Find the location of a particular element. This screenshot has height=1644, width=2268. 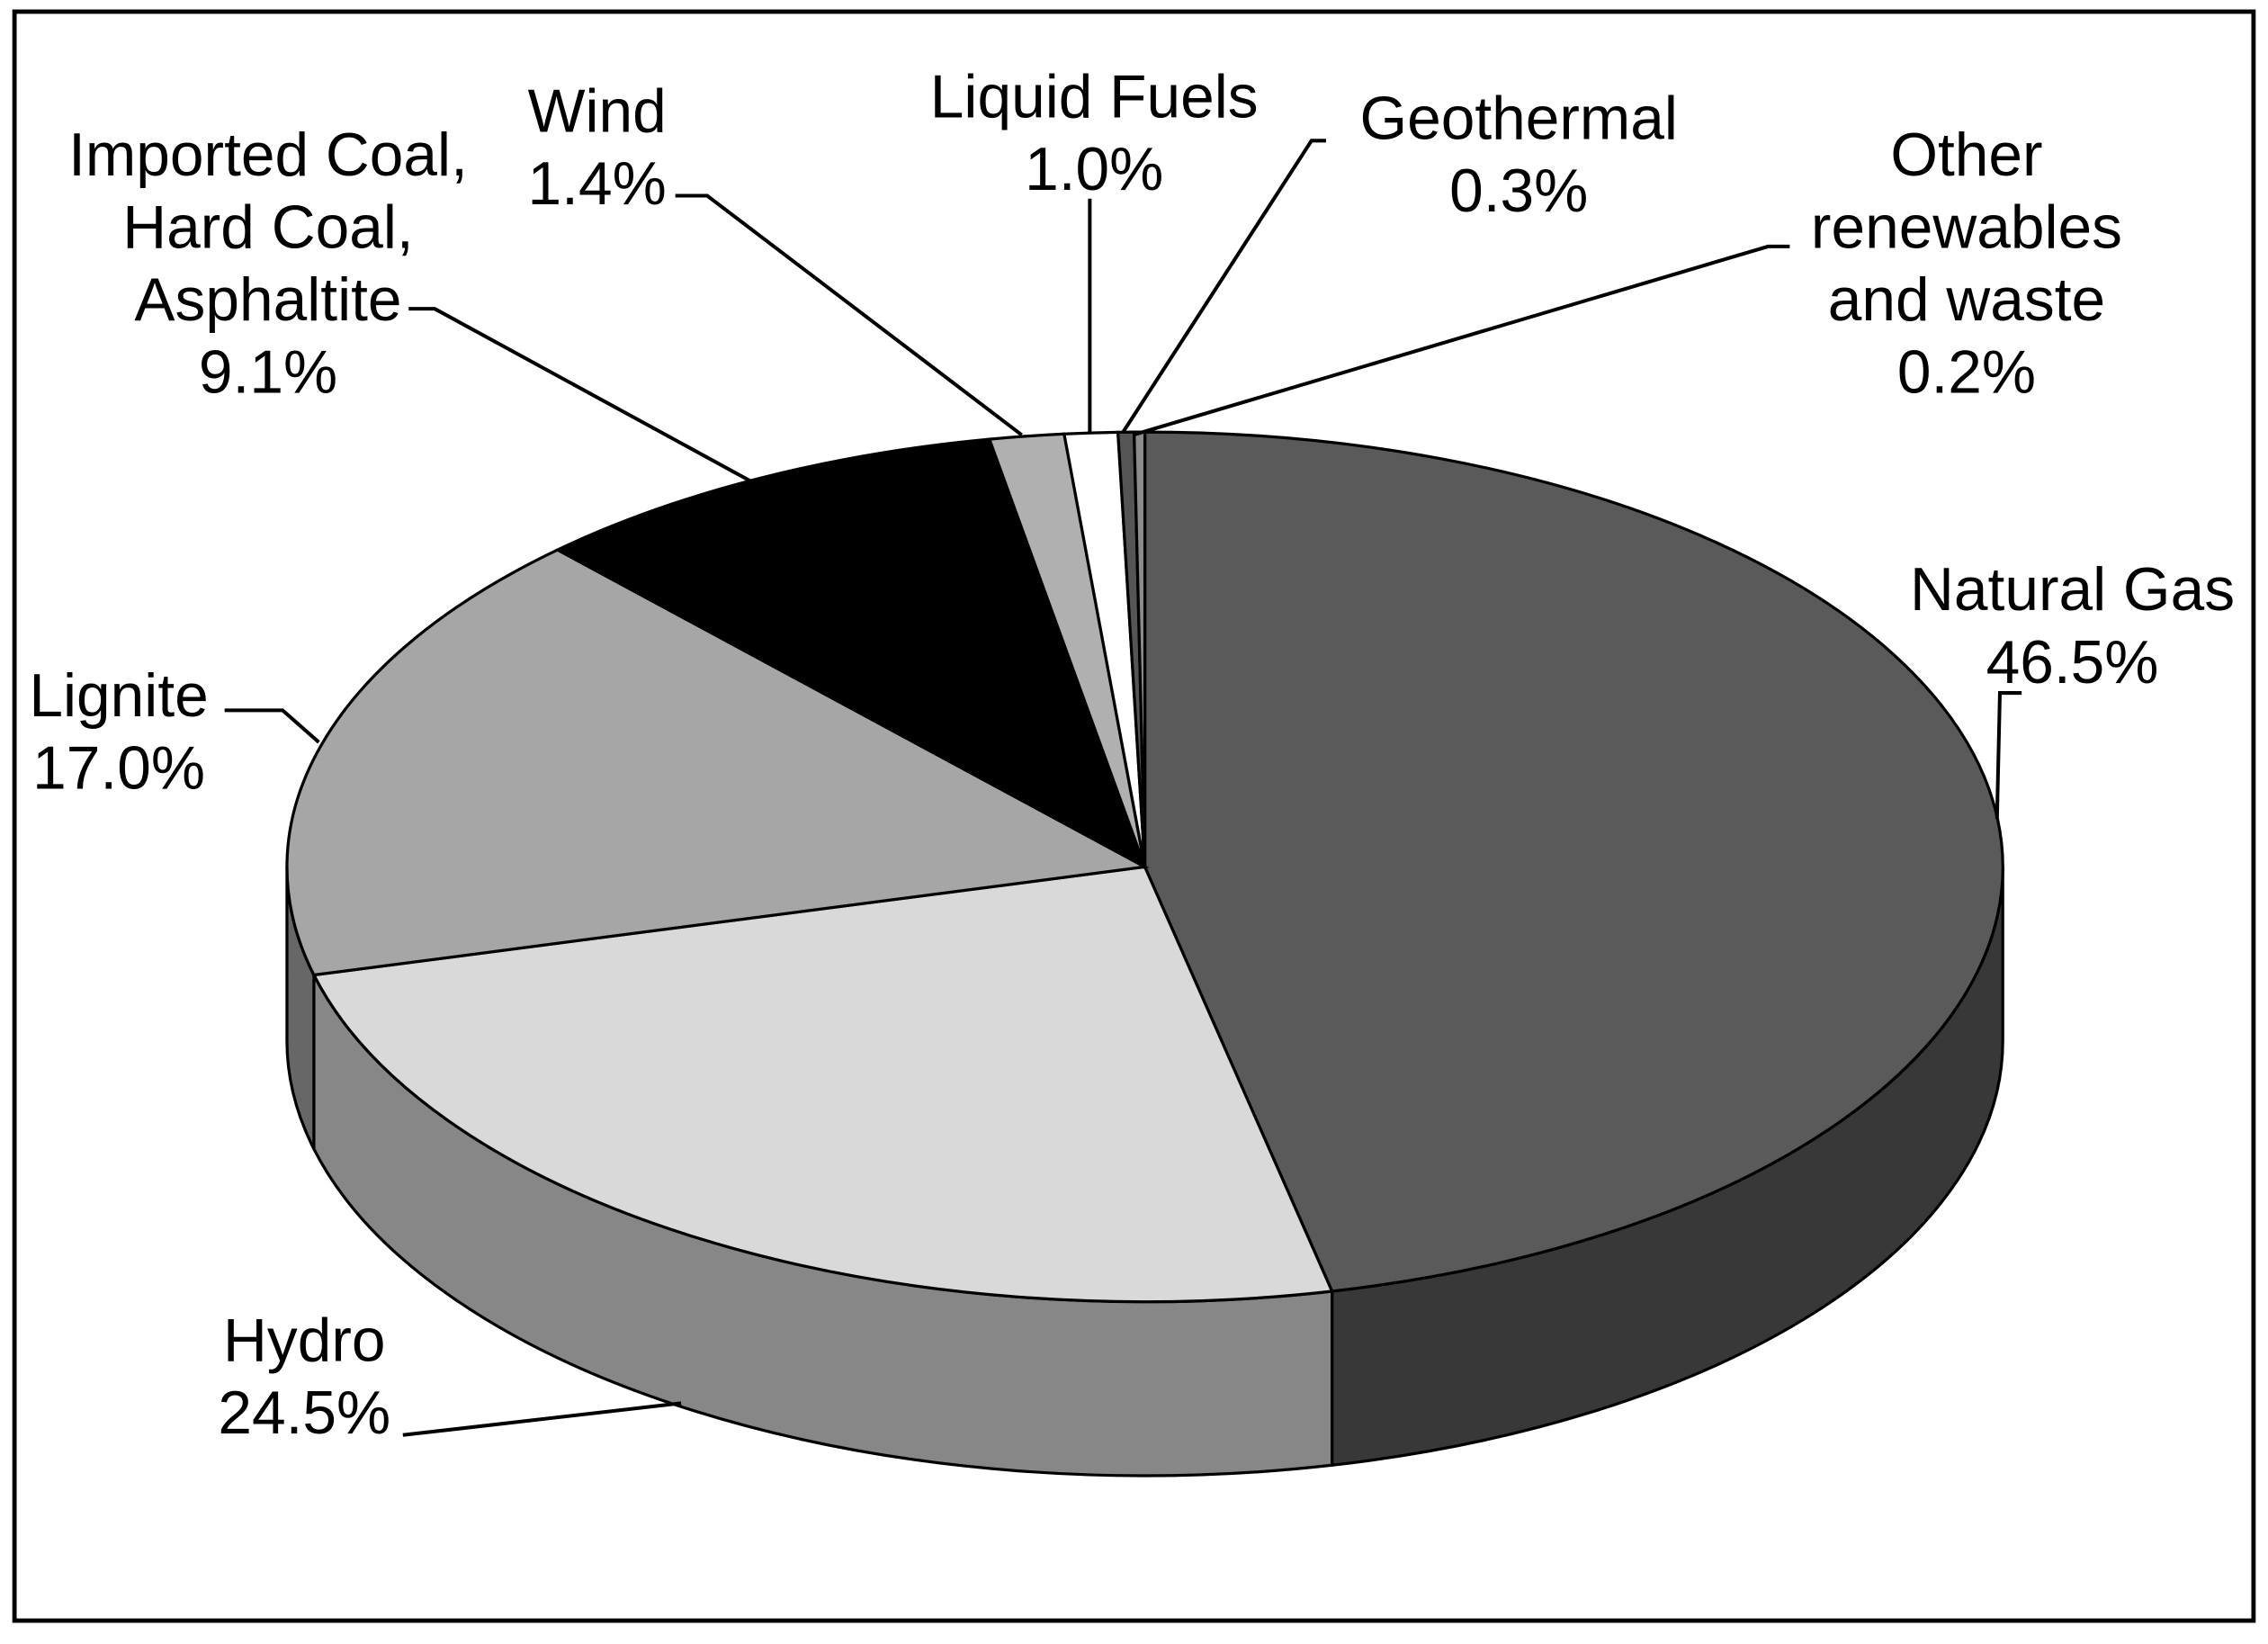

slice-label: Imported Coal, Hard Coal, Asphaltite 9.1% is located at coordinates (267, 264).